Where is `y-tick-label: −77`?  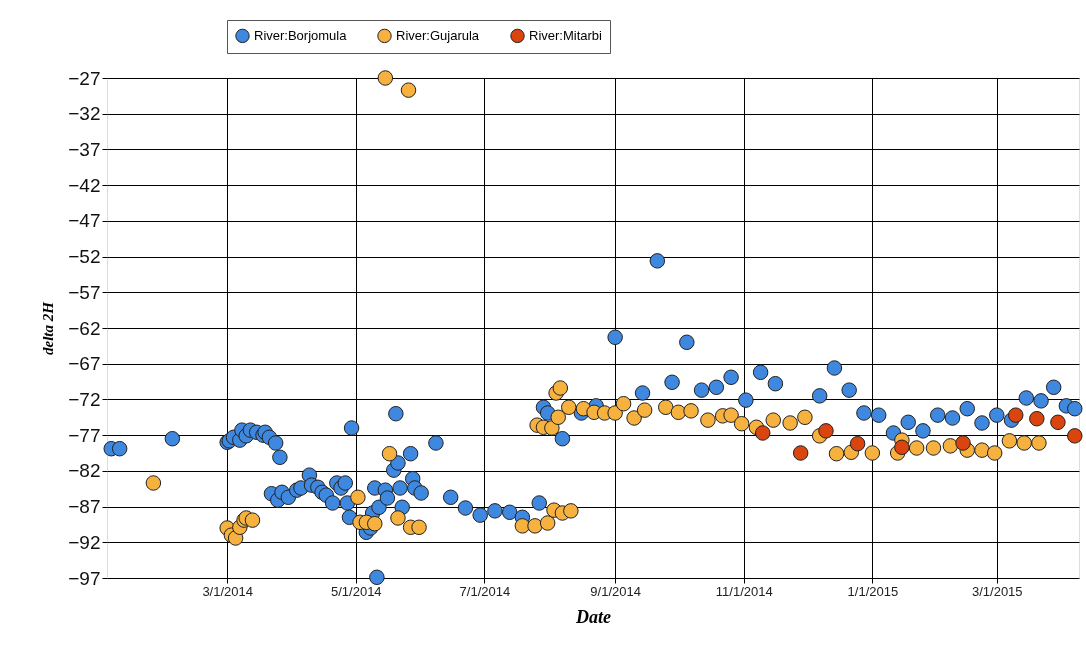
y-tick-label: −77 is located at coordinates (84, 435).